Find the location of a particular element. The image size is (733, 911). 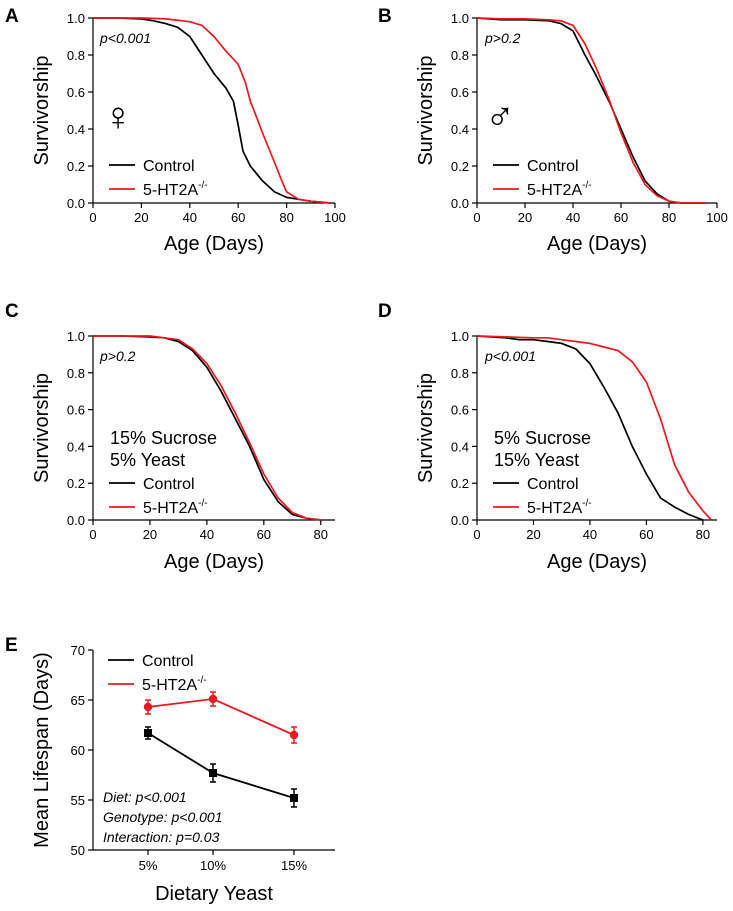

panel-b-x-title: Age (Days) is located at coordinates (597, 244).